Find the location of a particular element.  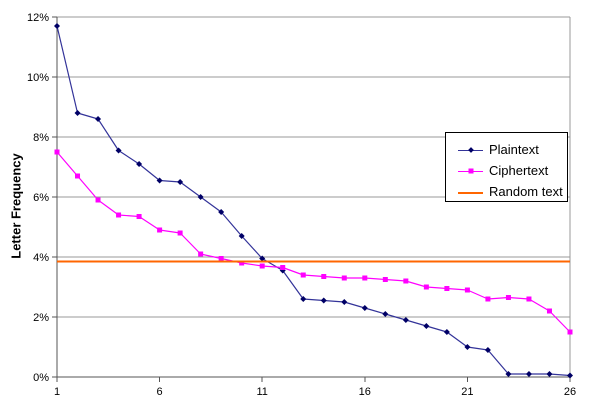

y-tick-label: 2% is located at coordinates (41, 318).